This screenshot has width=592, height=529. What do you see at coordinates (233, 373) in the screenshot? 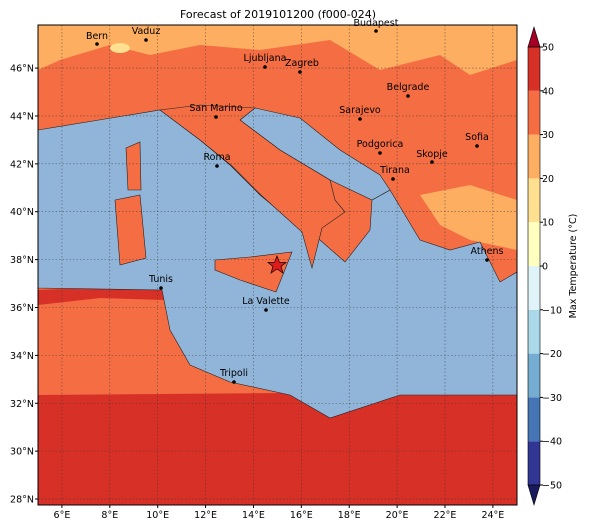
I see `city-label: Tripoli` at bounding box center [233, 373].